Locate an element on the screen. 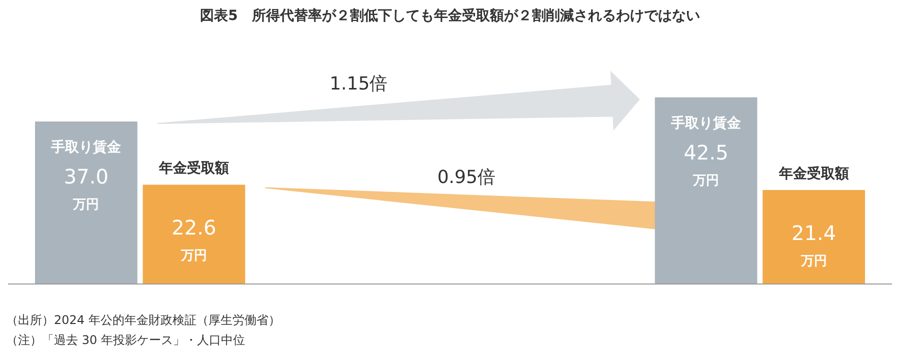  text: 年金受取額 is located at coordinates (813, 174).